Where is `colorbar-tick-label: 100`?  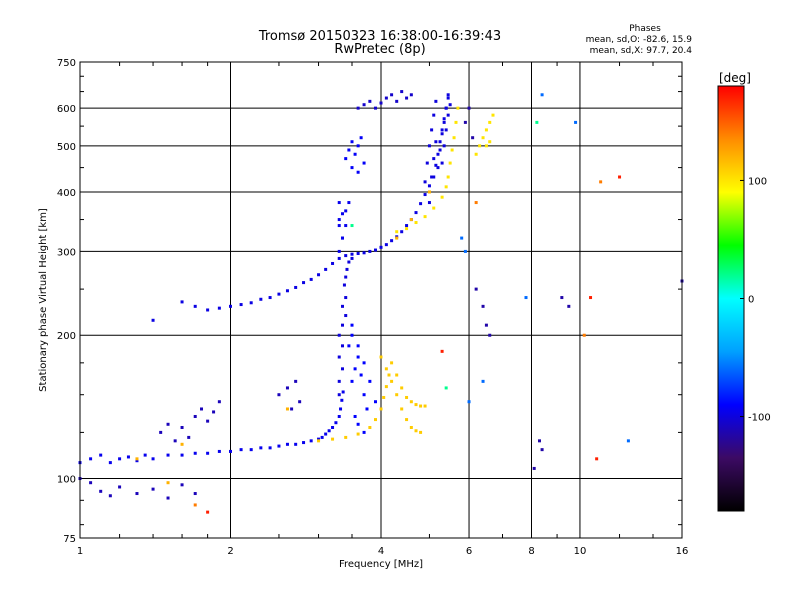 colorbar-tick-label: 100 is located at coordinates (757, 181).